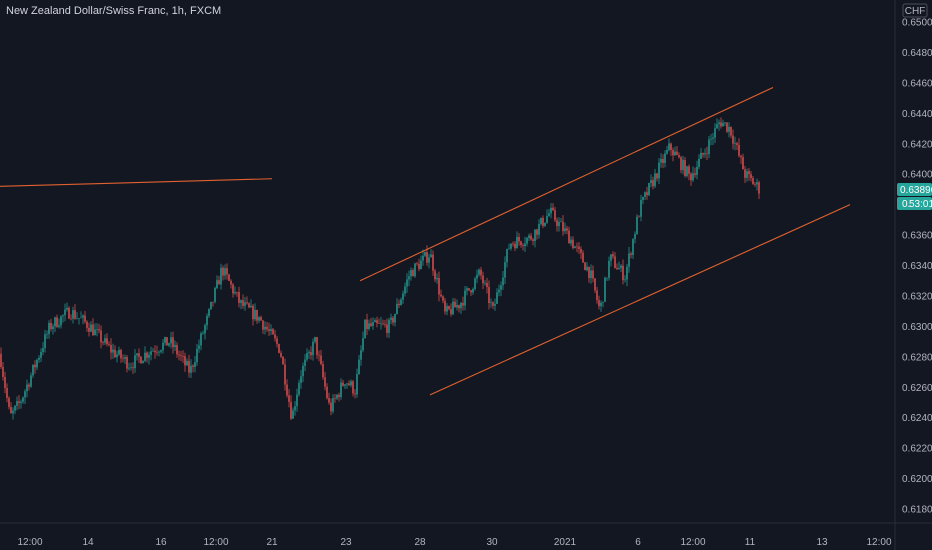 The image size is (932, 550). Describe the element at coordinates (916, 190) in the screenshot. I see `last-price-value: 0.63896` at that location.